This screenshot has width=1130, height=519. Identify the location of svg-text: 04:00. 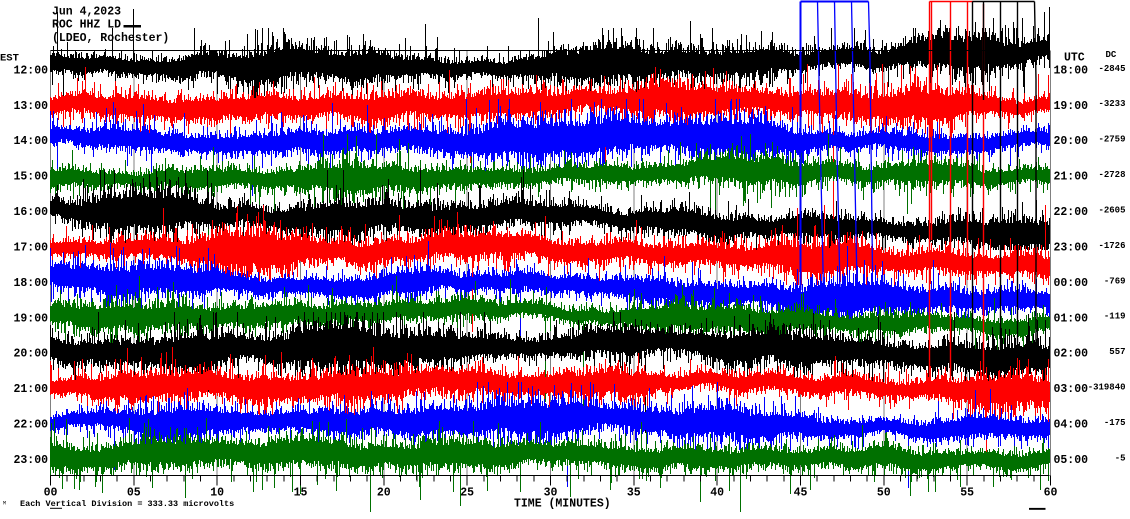
(1071, 425).